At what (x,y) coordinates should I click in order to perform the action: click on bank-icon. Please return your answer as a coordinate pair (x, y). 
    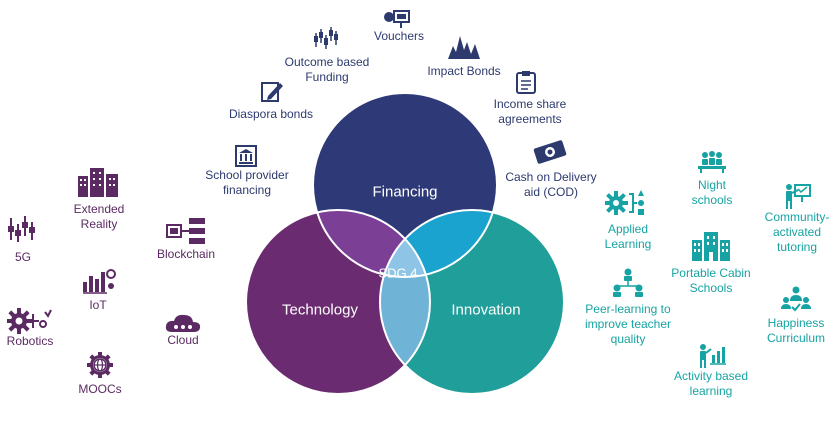
    Looking at the image, I should click on (246, 156).